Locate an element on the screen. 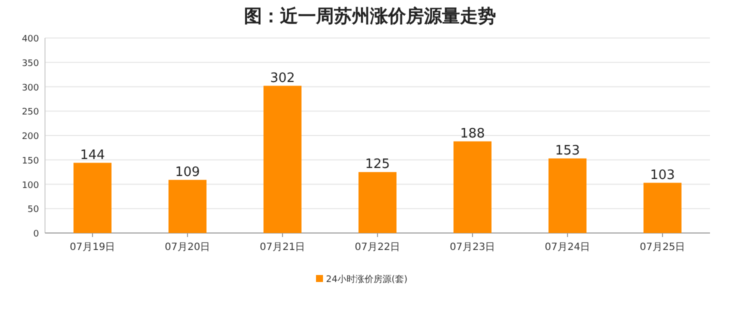 The height and width of the screenshot is (312, 740). data-label: 153 is located at coordinates (567, 150).